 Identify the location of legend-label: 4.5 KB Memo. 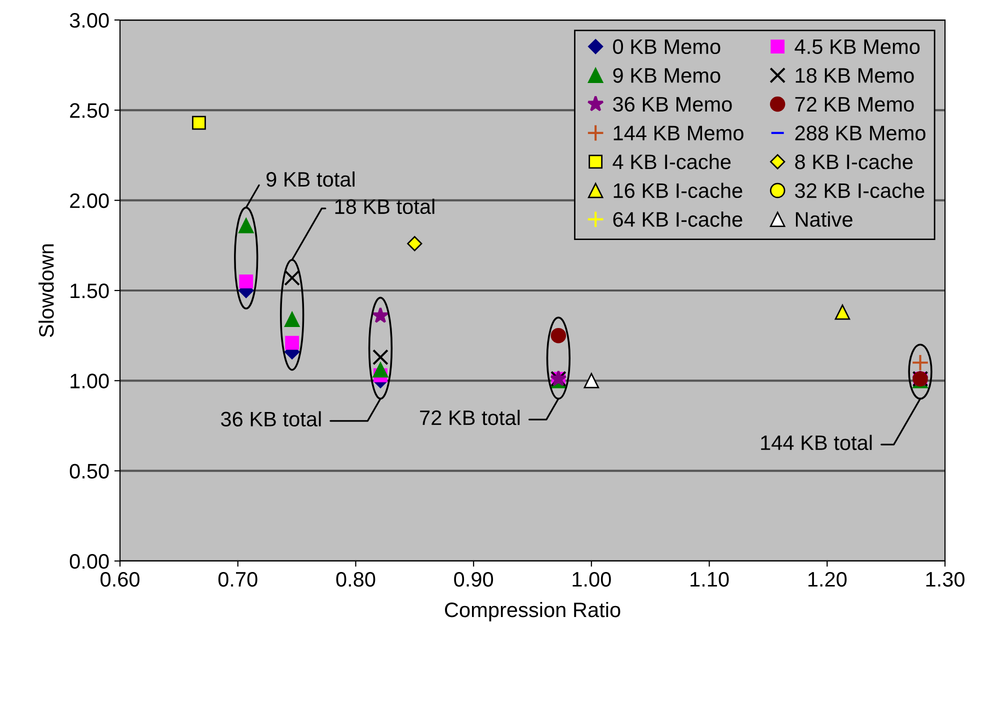
(857, 47).